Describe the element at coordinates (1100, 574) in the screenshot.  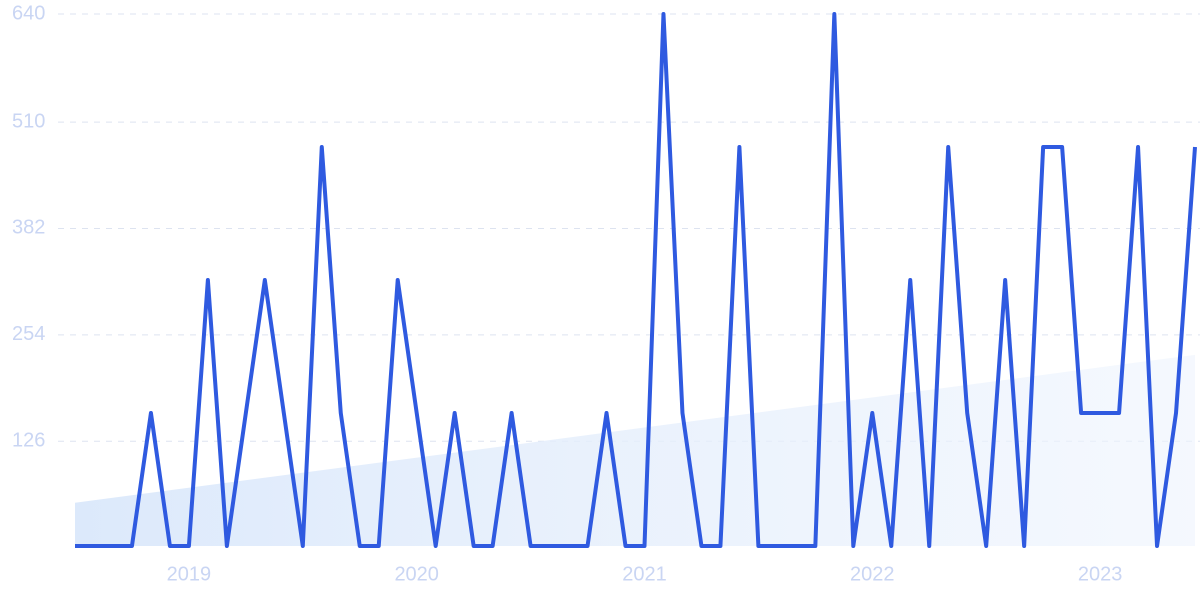
I see `x-tick-label: 2023` at that location.